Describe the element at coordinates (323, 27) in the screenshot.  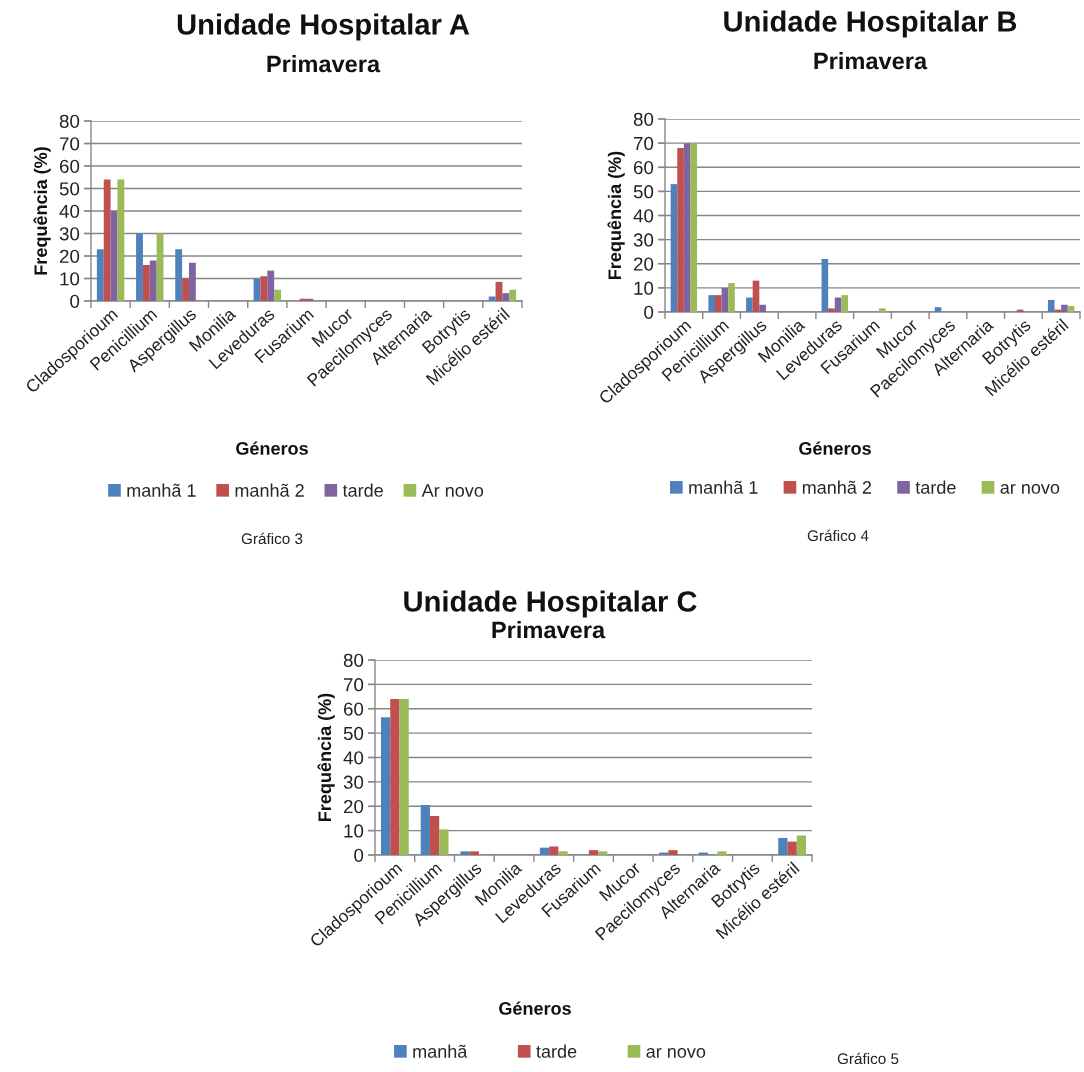
I see `chart-title: Unidade Hospitalar A` at that location.